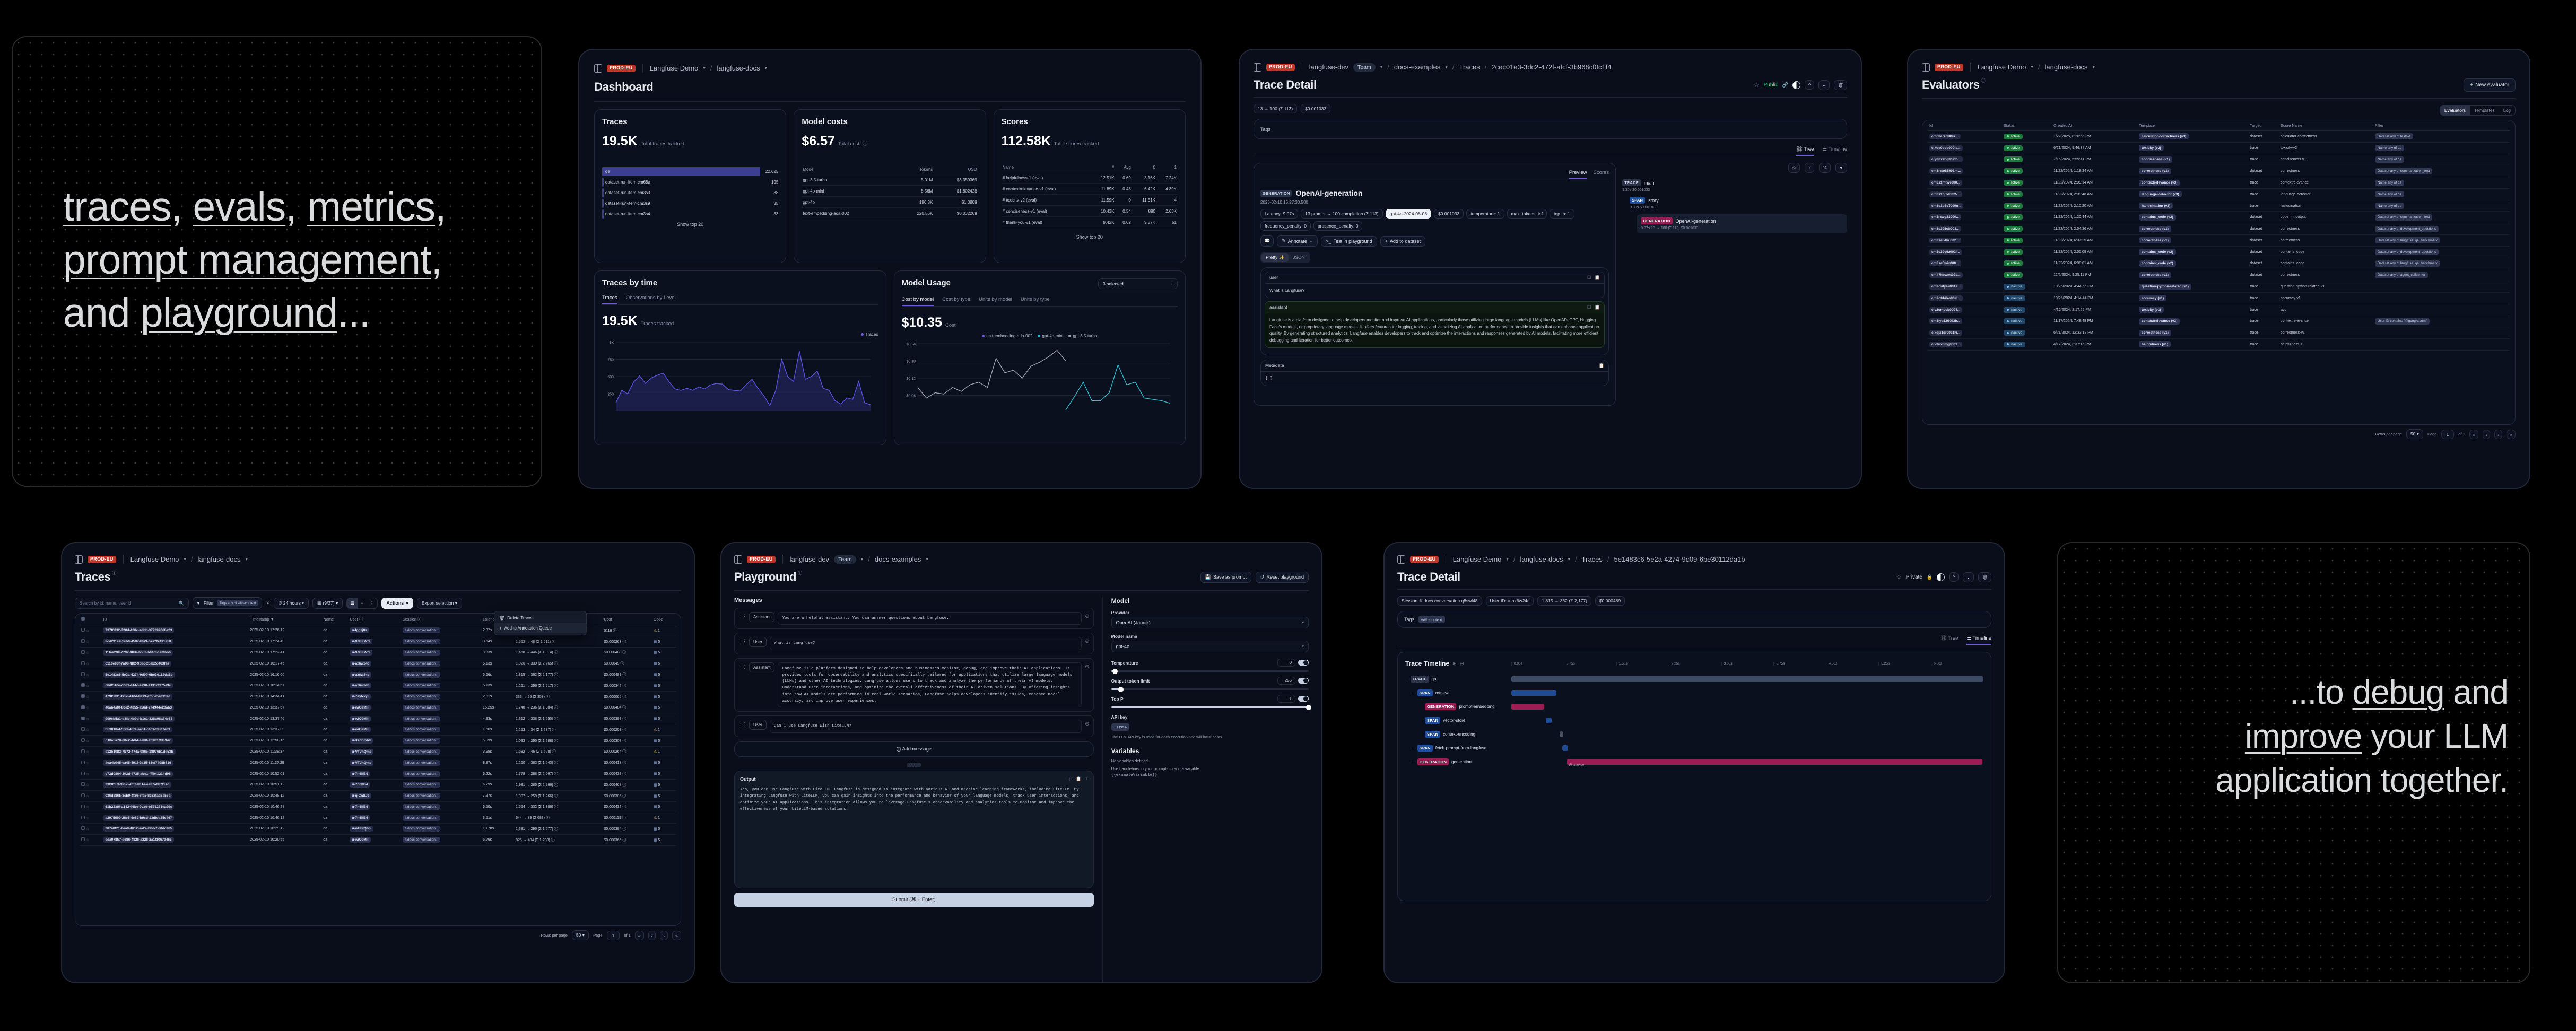 The height and width of the screenshot is (1031, 2576). What do you see at coordinates (375, 619) in the screenshot?
I see `traces-col-header: User ⓘ` at bounding box center [375, 619].